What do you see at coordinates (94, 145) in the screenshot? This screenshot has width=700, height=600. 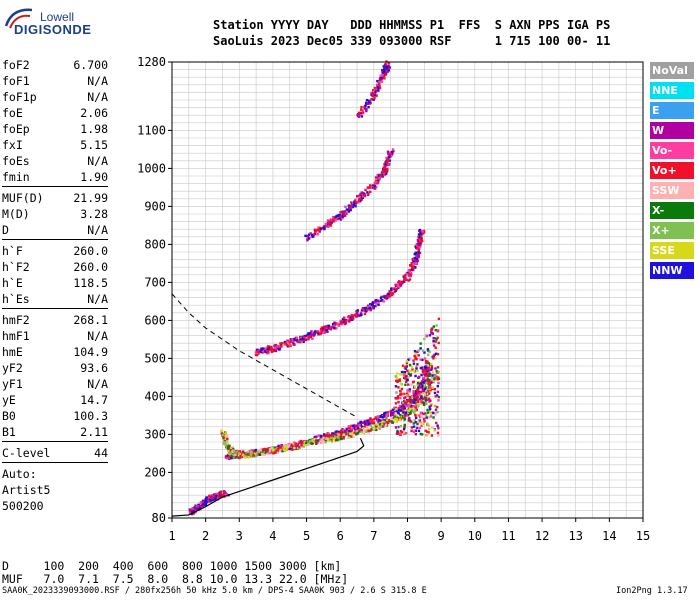 I see `param-value: 5.15` at bounding box center [94, 145].